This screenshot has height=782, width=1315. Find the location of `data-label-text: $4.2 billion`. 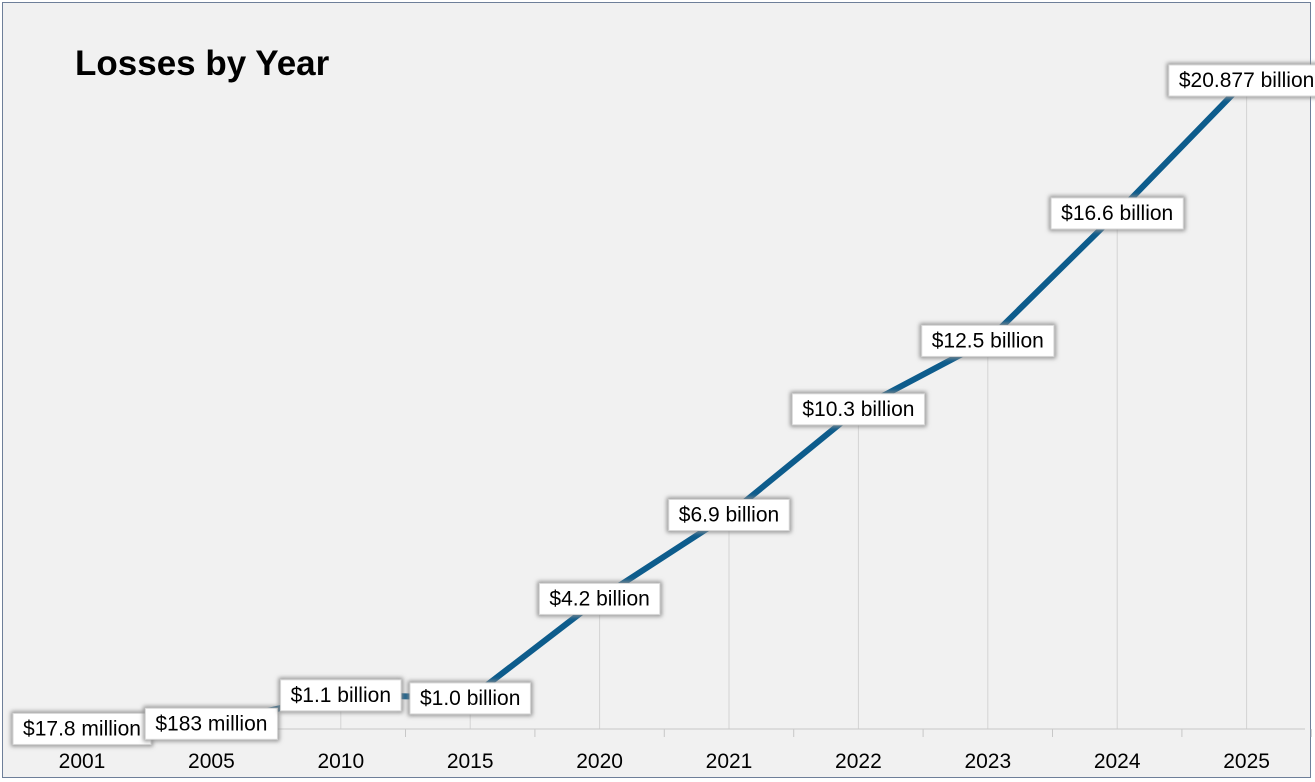

data-label-text: $4.2 billion is located at coordinates (599, 598).